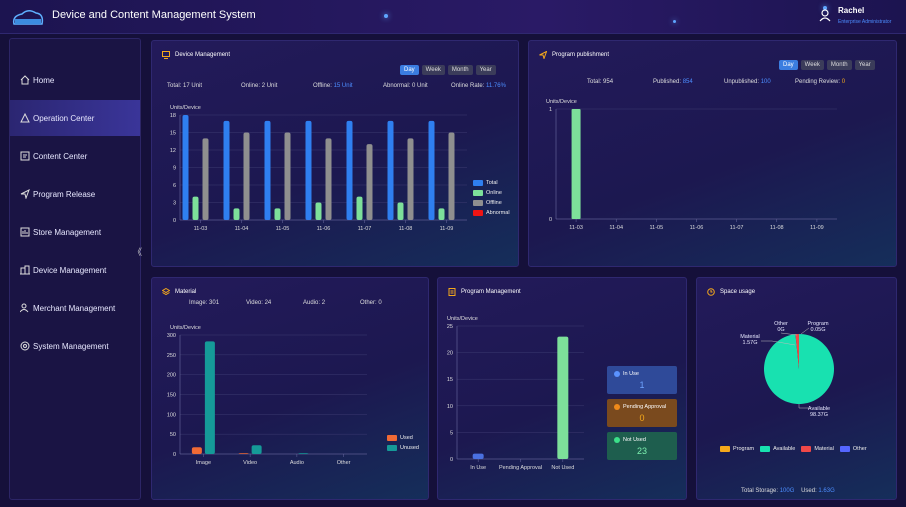  I want to click on sidebar-item-content-center: Content Center, so click(75, 156).